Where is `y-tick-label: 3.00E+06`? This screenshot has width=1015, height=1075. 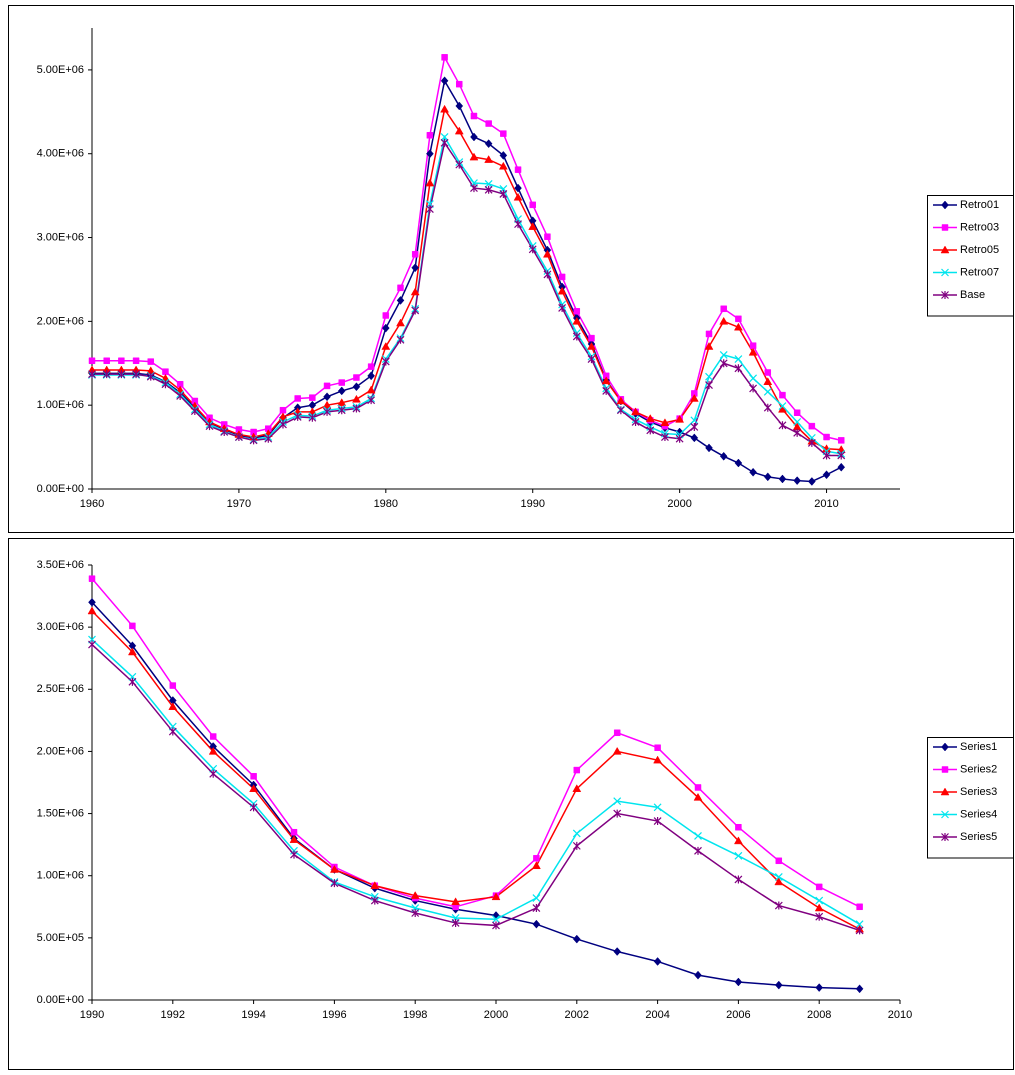
y-tick-label: 3.00E+06 is located at coordinates (60, 627).